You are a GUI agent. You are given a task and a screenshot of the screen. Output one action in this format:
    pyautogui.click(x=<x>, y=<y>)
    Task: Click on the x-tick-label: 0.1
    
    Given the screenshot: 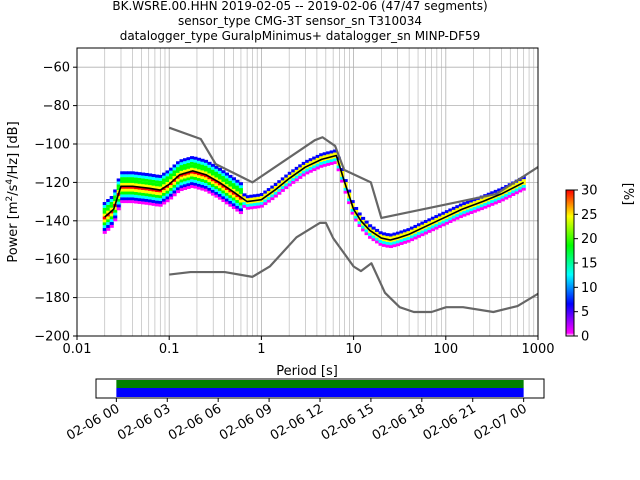 What is the action you would take?
    pyautogui.click(x=169, y=349)
    